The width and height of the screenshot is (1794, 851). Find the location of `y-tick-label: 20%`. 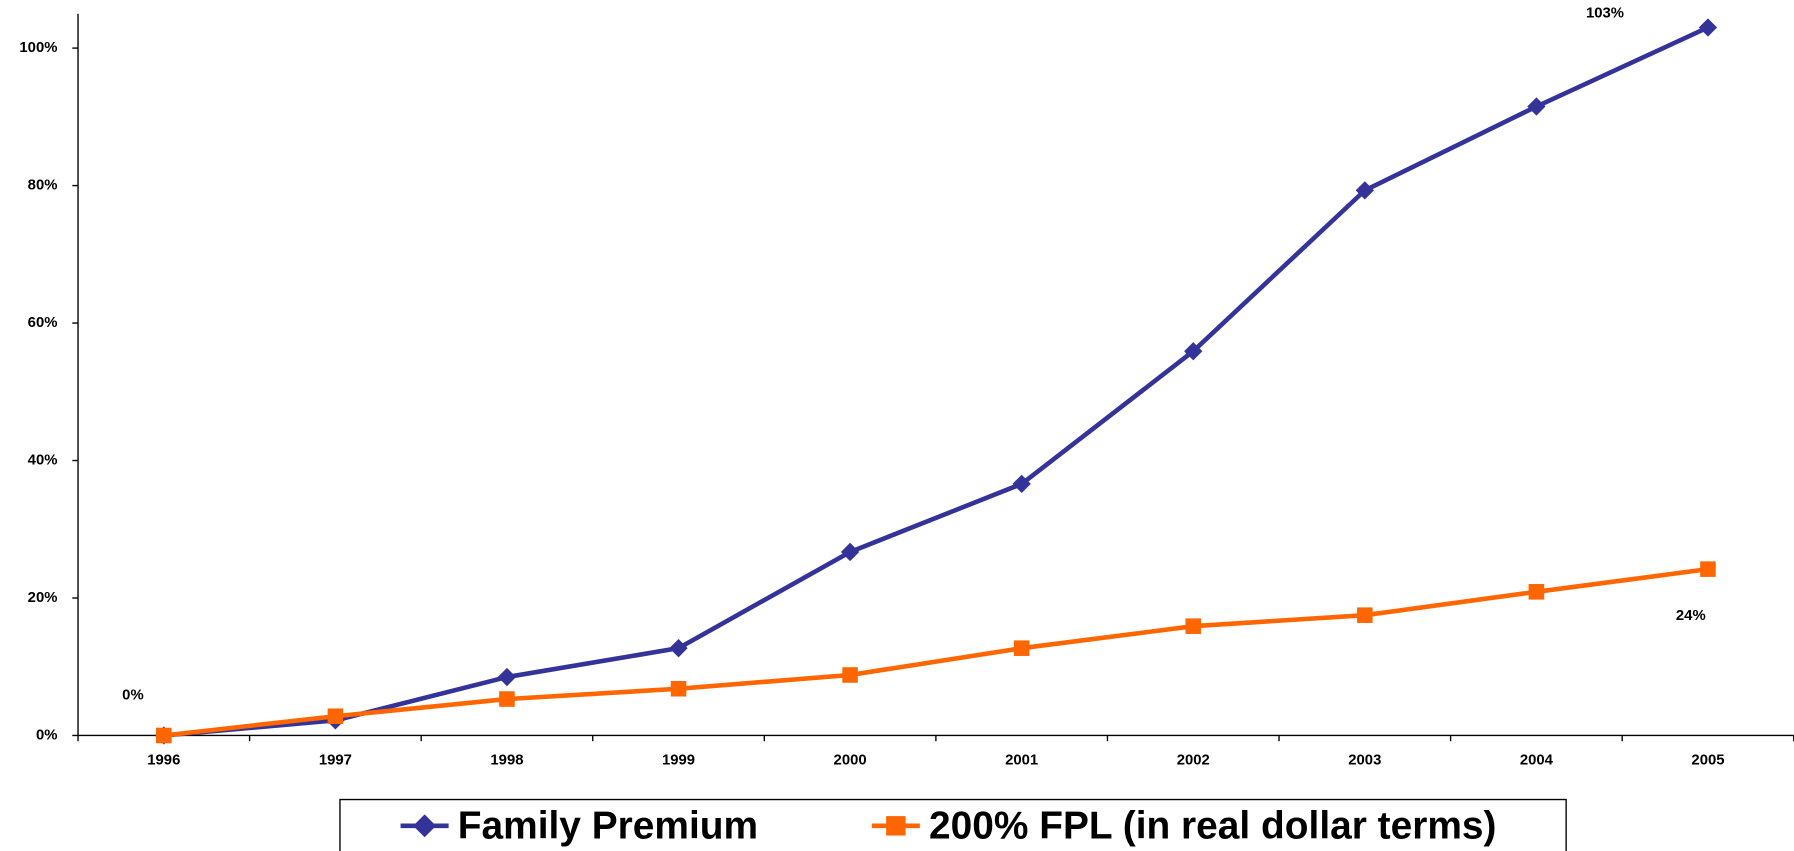

y-tick-label: 20% is located at coordinates (43, 598).